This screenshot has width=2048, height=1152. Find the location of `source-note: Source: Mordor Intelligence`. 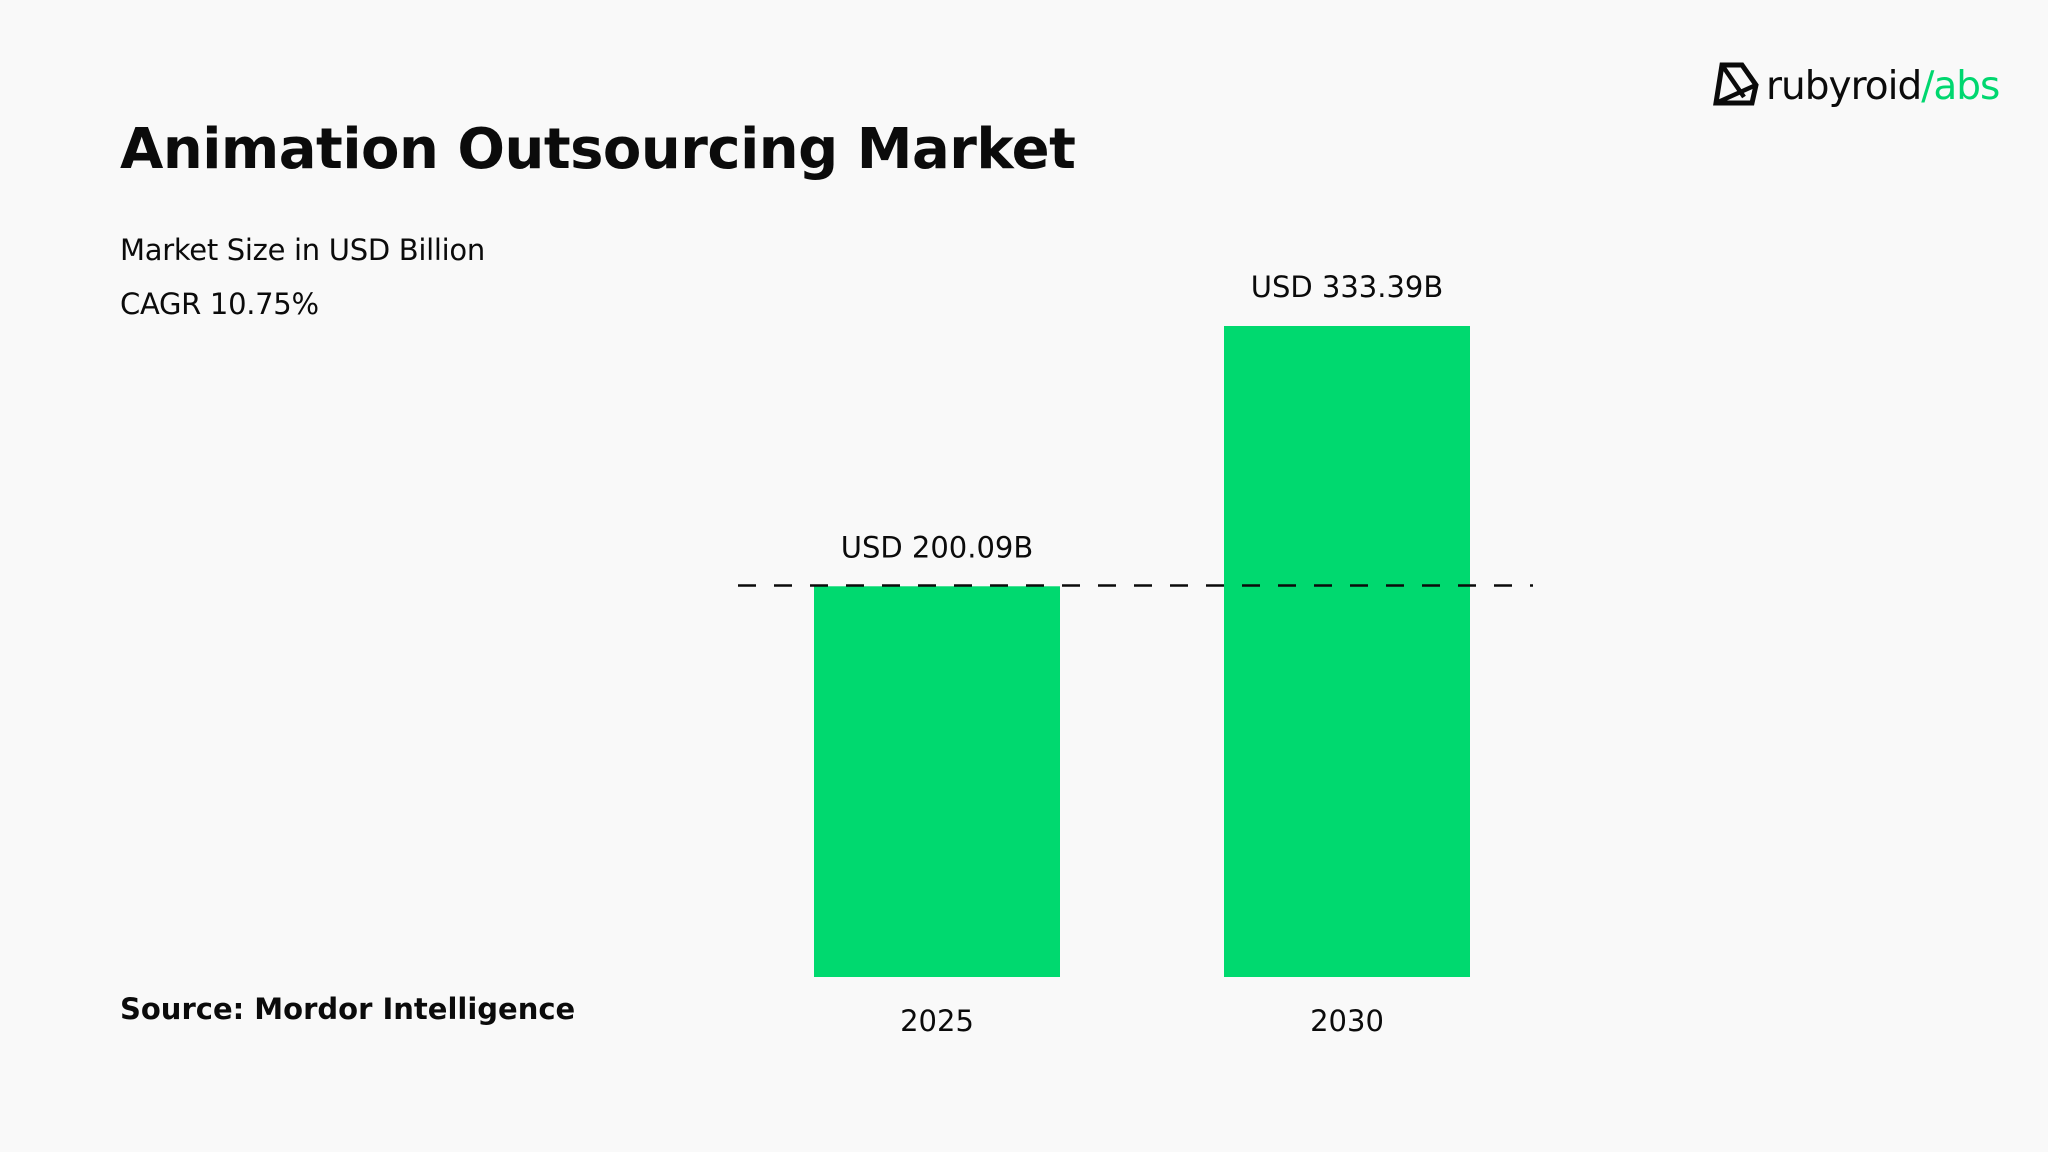

source-note: Source: Mordor Intelligence is located at coordinates (348, 1009).